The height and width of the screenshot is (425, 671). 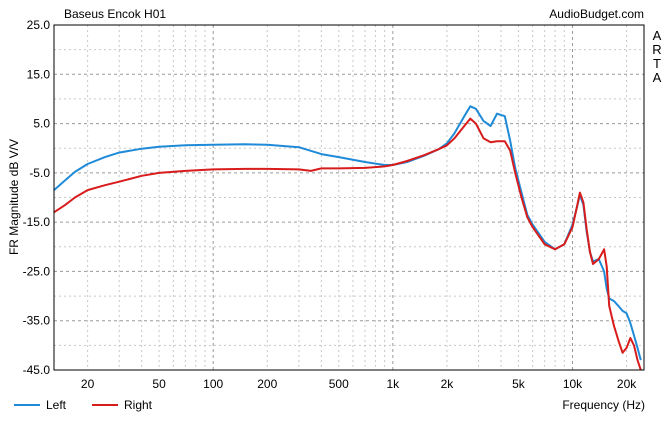 I want to click on y-tick-label: 15.0, so click(x=39, y=74).